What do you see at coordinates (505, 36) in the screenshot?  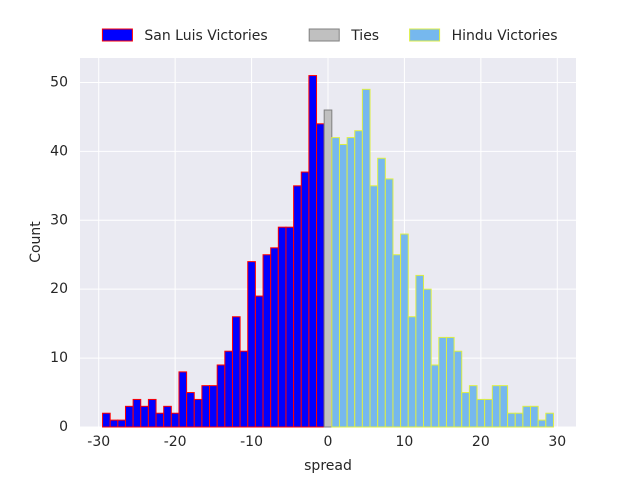 I see `legend-label: Hindu Victories` at bounding box center [505, 36].